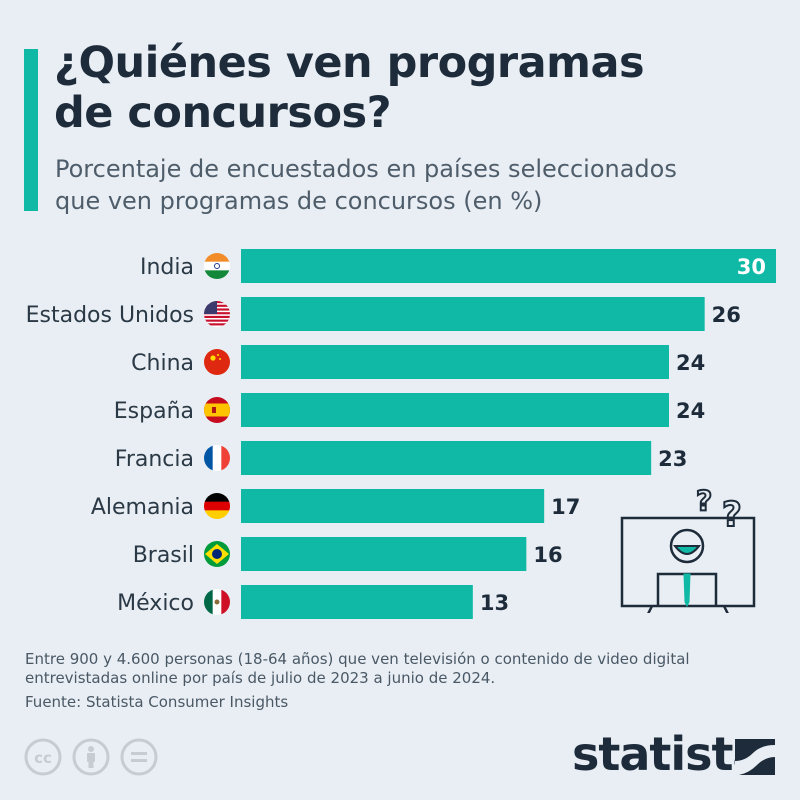 This screenshot has height=800, width=800. I want to click on germany-flag-icon, so click(217, 506).